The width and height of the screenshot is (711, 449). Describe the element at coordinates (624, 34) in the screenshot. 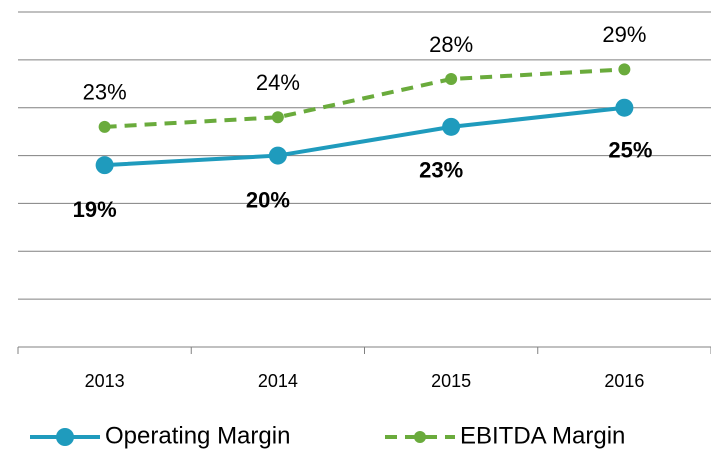

I see `data-label: 29%` at that location.